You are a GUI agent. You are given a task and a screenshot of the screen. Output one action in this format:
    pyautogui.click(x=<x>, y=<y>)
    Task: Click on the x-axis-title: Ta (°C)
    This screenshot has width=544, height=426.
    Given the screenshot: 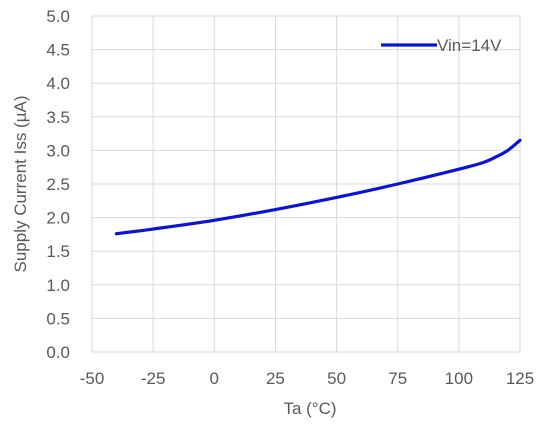 What is the action you would take?
    pyautogui.click(x=309, y=408)
    